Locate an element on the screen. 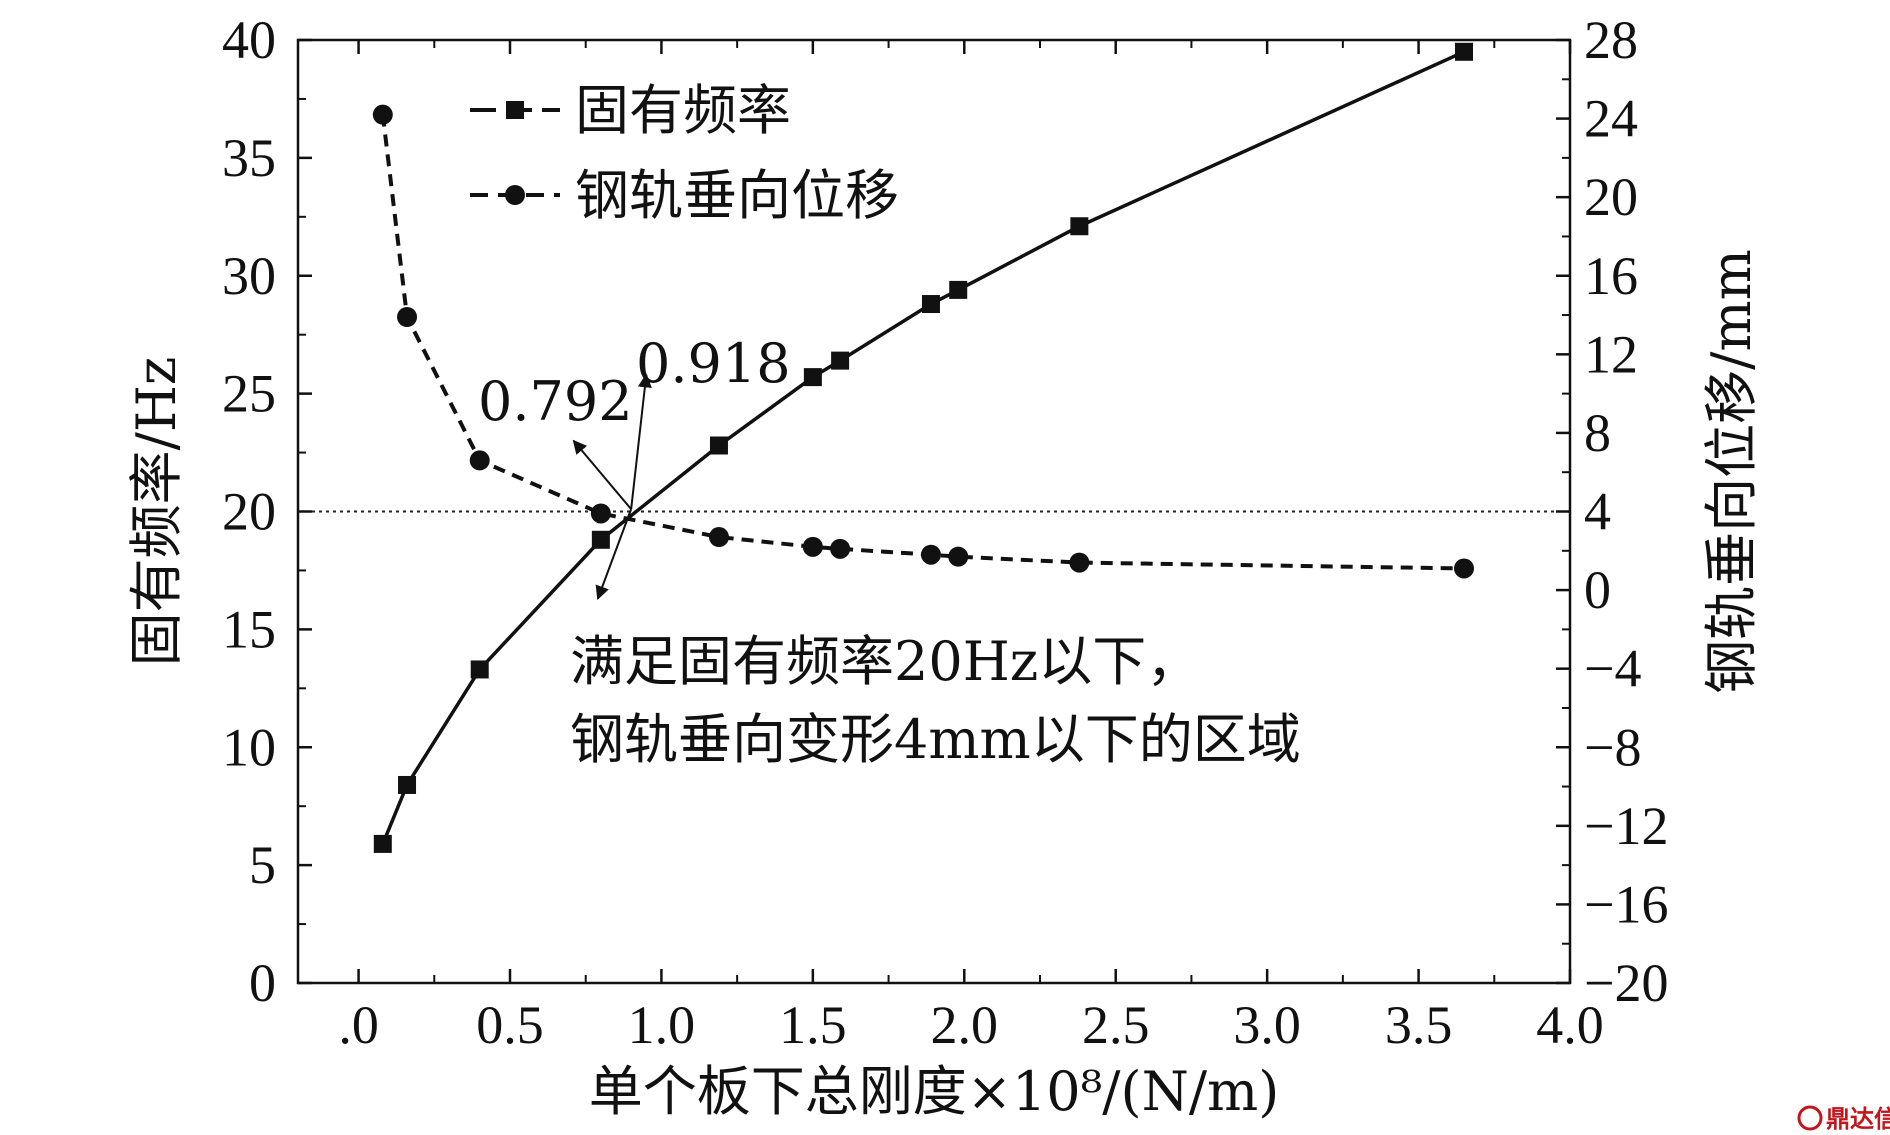 Image resolution: width=1890 pixels, height=1135 pixels. y-right-tick-label: −20 is located at coordinates (1626, 983).